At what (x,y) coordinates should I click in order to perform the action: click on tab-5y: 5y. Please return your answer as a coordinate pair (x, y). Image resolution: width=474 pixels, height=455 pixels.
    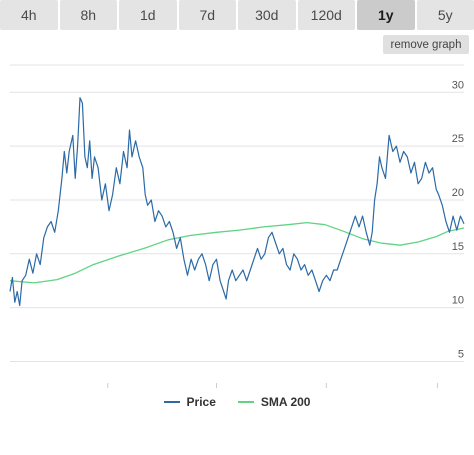
    Looking at the image, I should click on (445, 15).